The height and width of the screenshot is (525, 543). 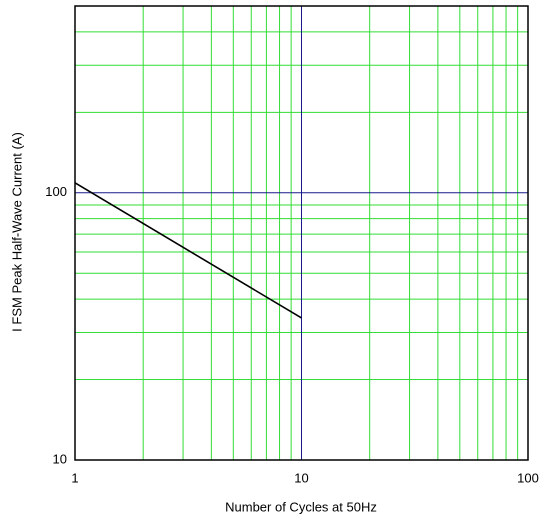 What do you see at coordinates (528, 477) in the screenshot?
I see `x-tick-label: 100` at bounding box center [528, 477].